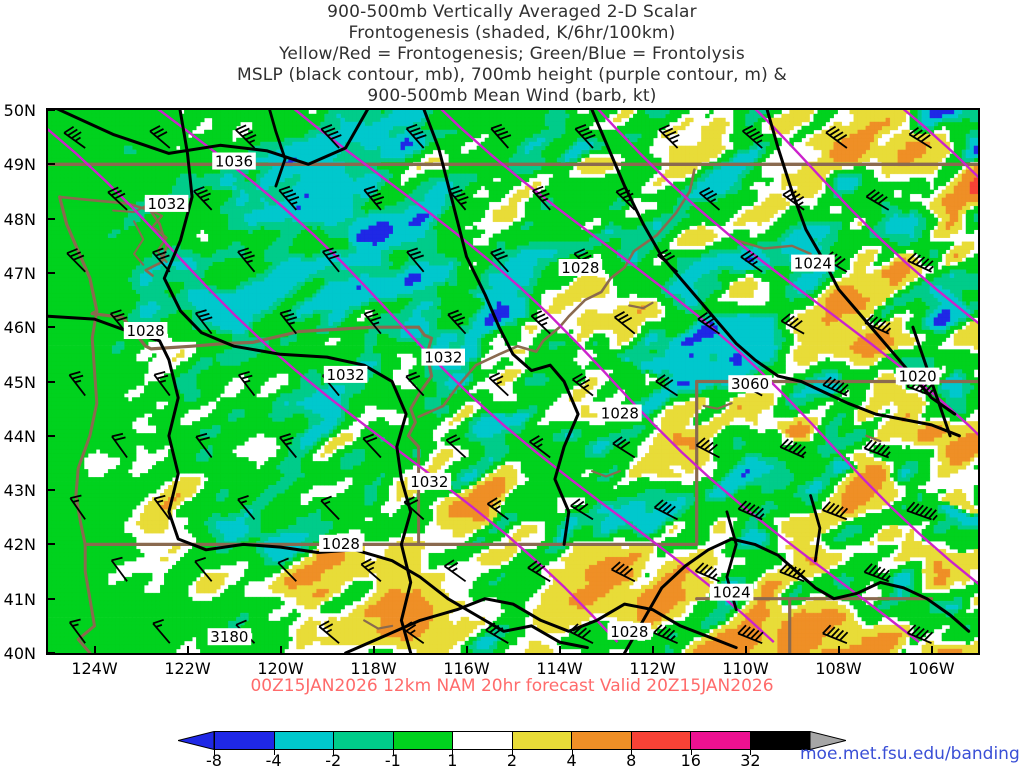 Image resolution: width=1024 pixels, height=770 pixels. I want to click on colorbar-tick-label: 16, so click(690, 760).